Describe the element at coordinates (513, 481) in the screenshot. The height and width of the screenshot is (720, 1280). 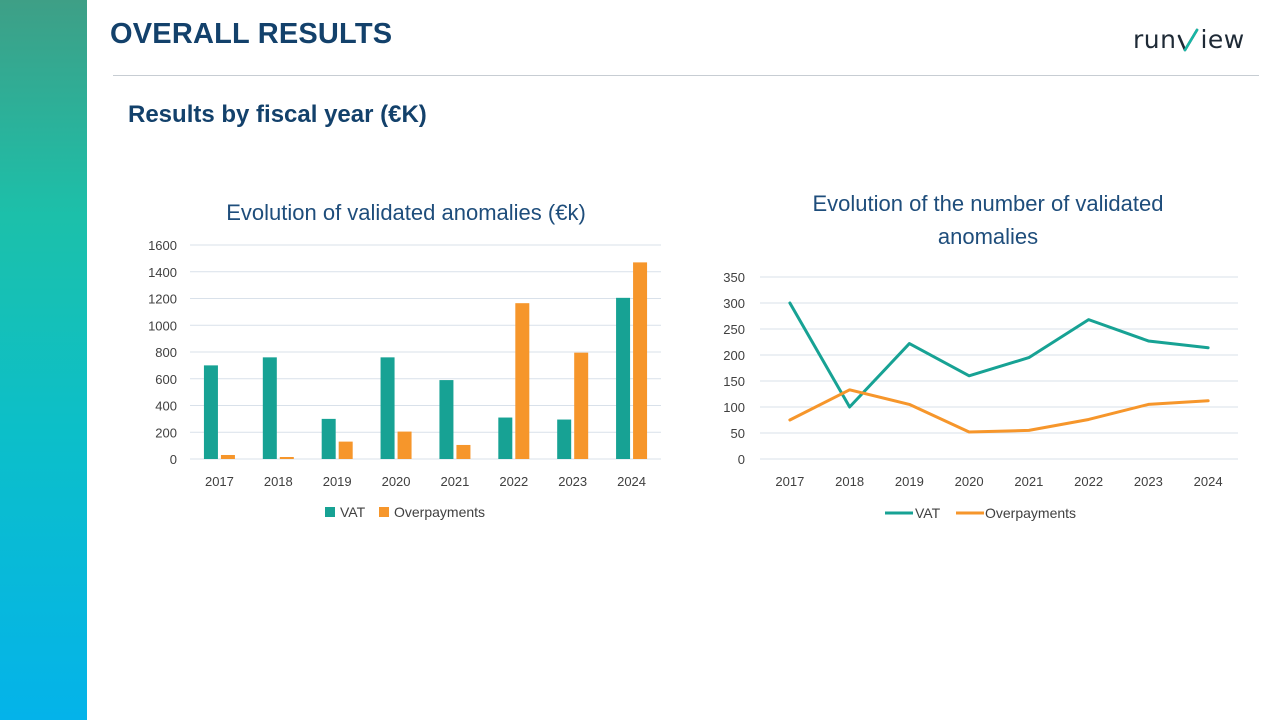
I see `bar-x-tick-label: 2022` at that location.